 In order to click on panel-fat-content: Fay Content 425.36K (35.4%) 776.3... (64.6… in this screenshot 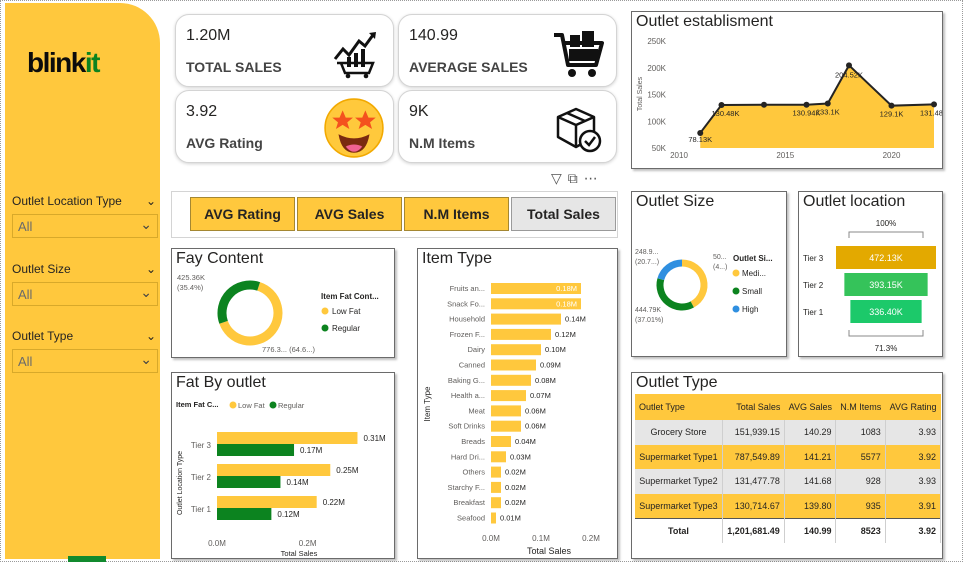, I will do `click(283, 303)`.